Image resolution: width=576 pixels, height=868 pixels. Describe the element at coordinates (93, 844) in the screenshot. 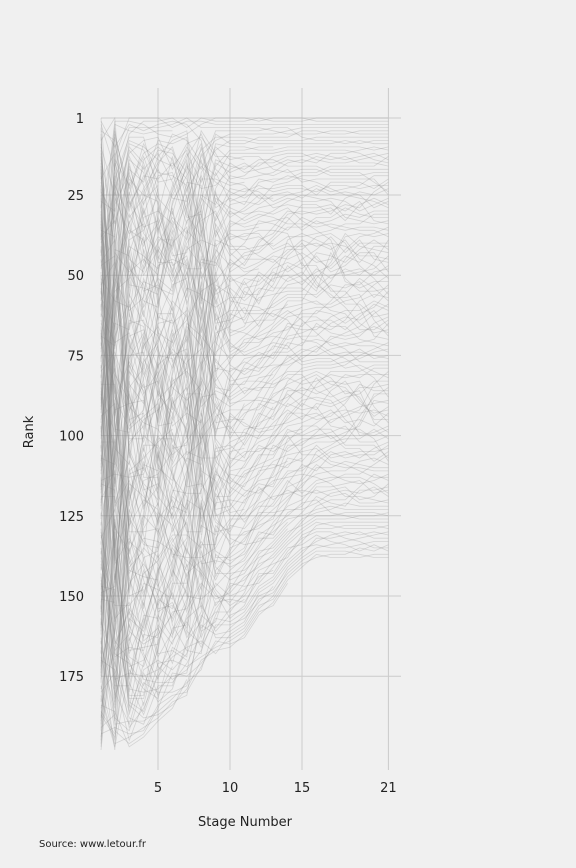

I see `source-note: Source: www.letour.fr` at that location.